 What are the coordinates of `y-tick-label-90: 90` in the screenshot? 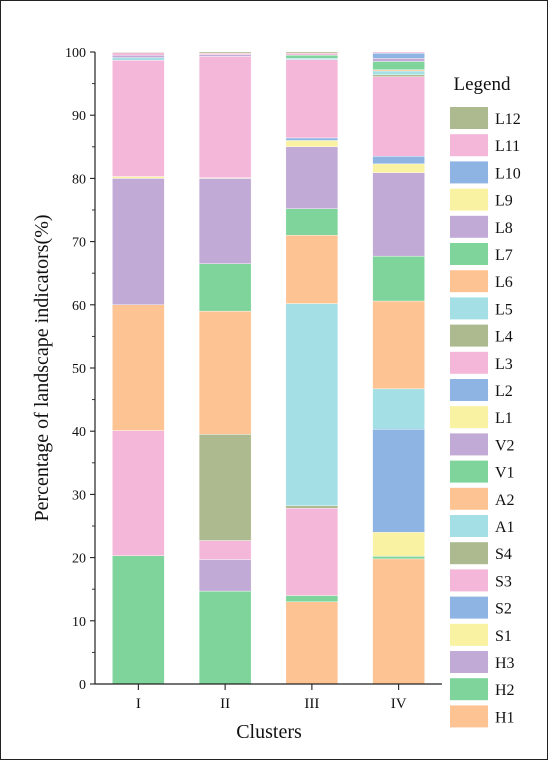 It's located at (79, 116).